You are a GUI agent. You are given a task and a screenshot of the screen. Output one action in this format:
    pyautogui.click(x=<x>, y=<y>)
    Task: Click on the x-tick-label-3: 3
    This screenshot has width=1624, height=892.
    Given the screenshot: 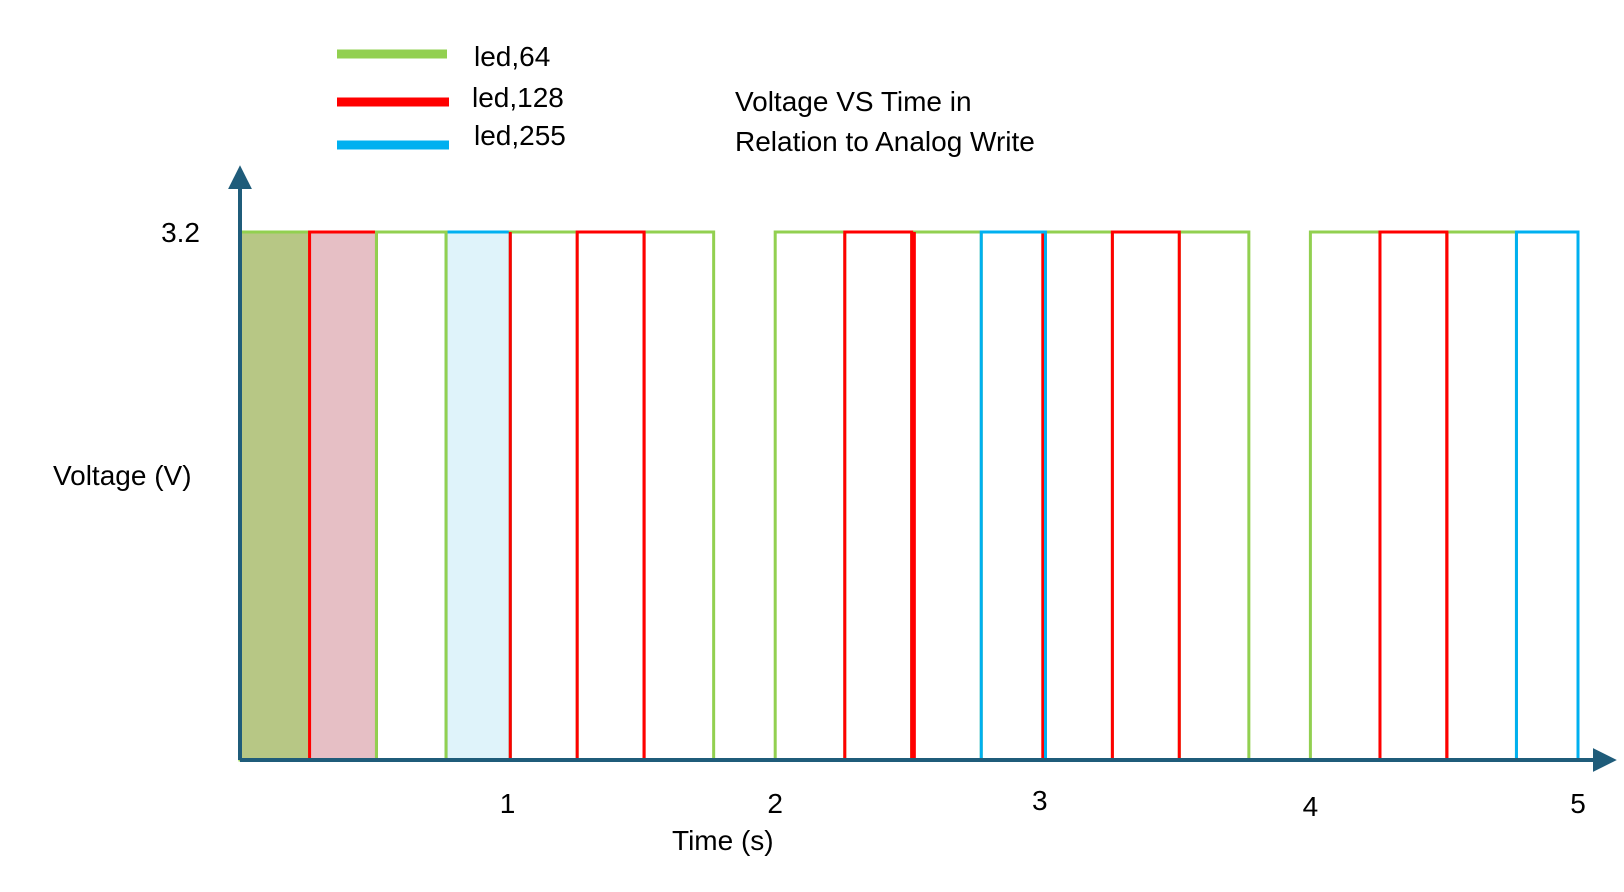 What is the action you would take?
    pyautogui.click(x=1040, y=800)
    